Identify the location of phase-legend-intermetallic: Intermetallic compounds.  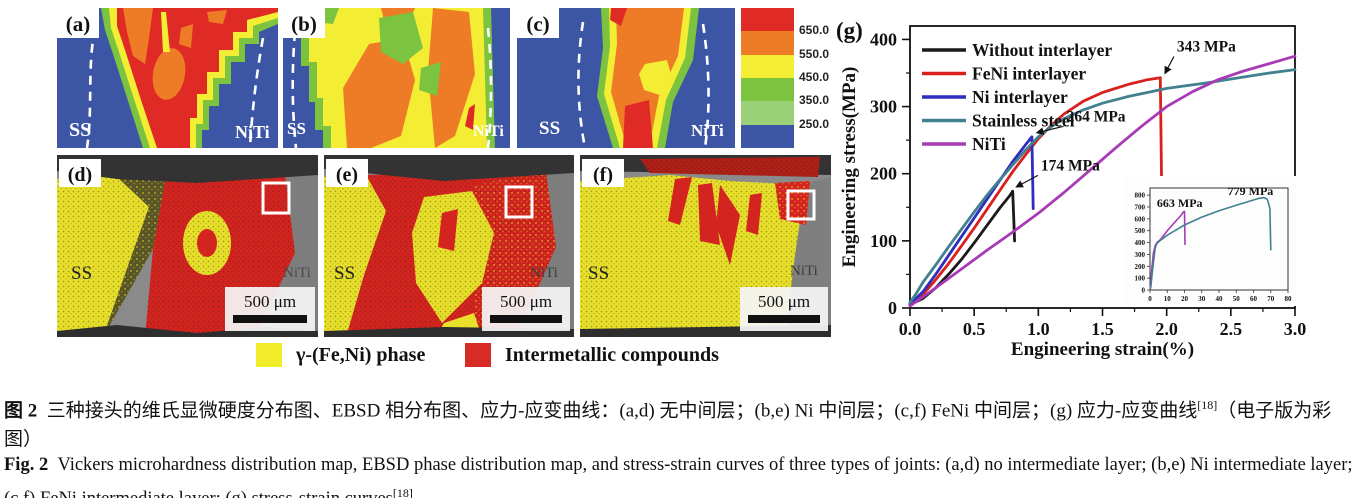
(592, 355).